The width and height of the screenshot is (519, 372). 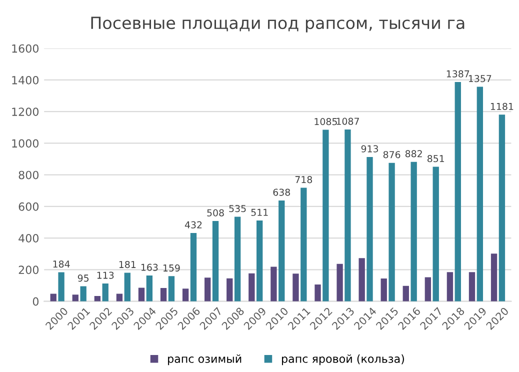 What do you see at coordinates (28, 206) in the screenshot?
I see `y-tick-label: 600` at bounding box center [28, 206].